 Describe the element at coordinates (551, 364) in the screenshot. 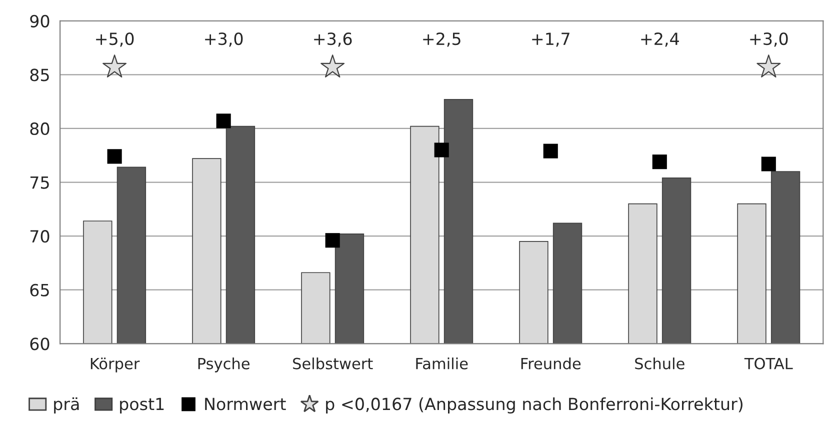

I see `x-tick-label: Freunde` at that location.